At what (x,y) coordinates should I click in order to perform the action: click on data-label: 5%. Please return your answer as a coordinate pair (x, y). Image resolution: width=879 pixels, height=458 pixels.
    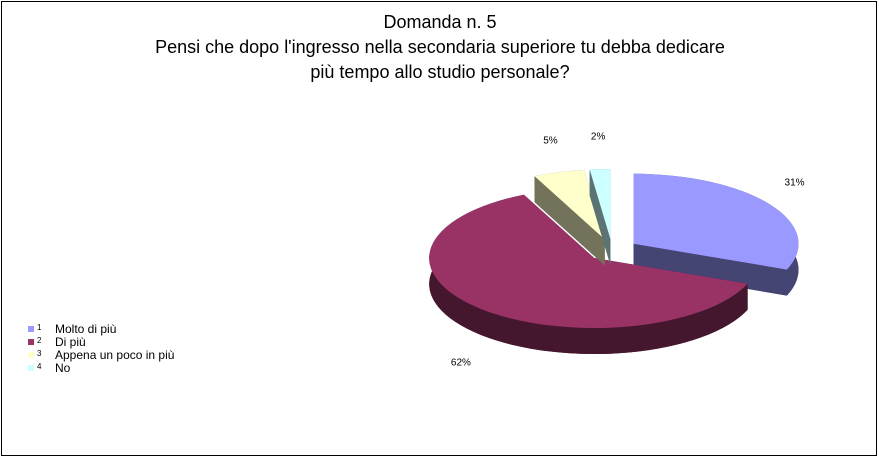
    Looking at the image, I should click on (550, 140).